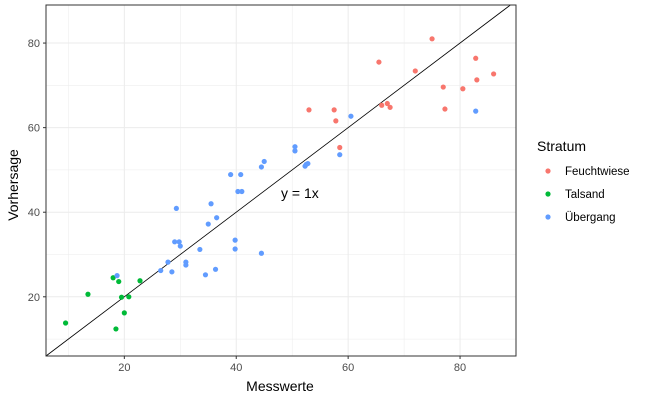  I want to click on annotation-text: y = 1x, so click(300, 193).